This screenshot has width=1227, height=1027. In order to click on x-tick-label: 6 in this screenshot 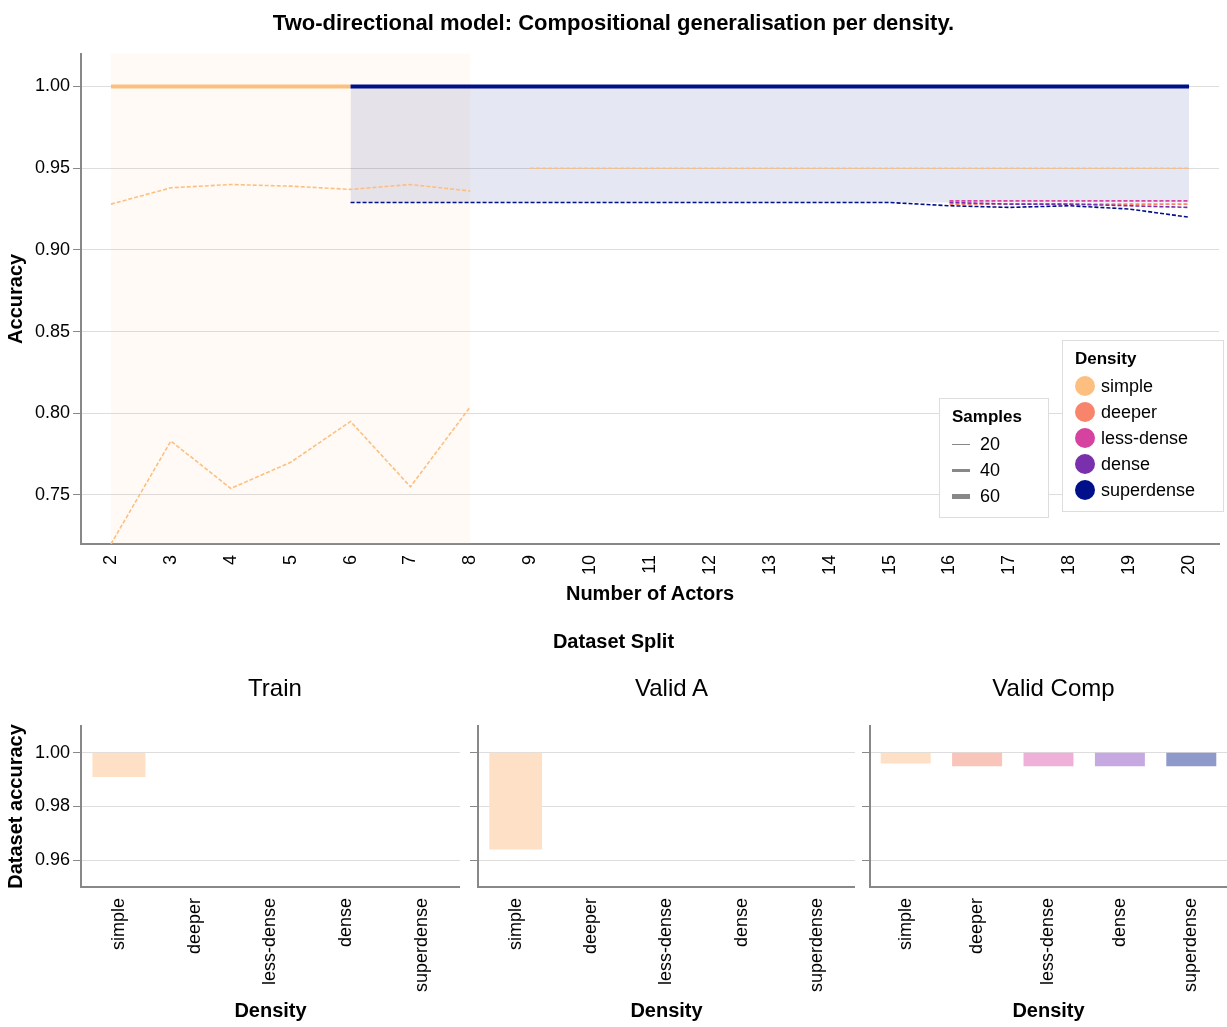, I will do `click(349, 559)`.